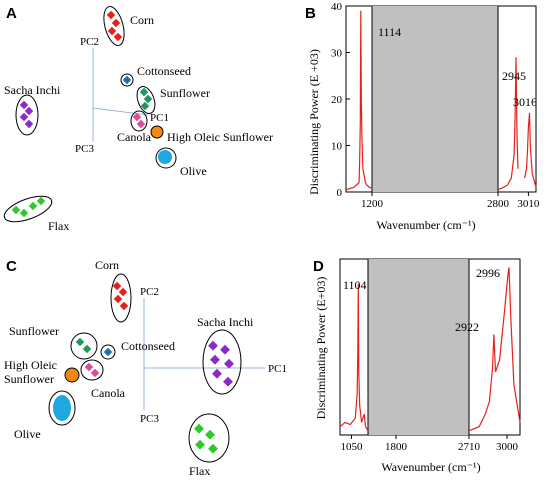 Image resolution: width=550 pixels, height=488 pixels. I want to click on panel-b-y-tick-label: 10, so click(337, 147).